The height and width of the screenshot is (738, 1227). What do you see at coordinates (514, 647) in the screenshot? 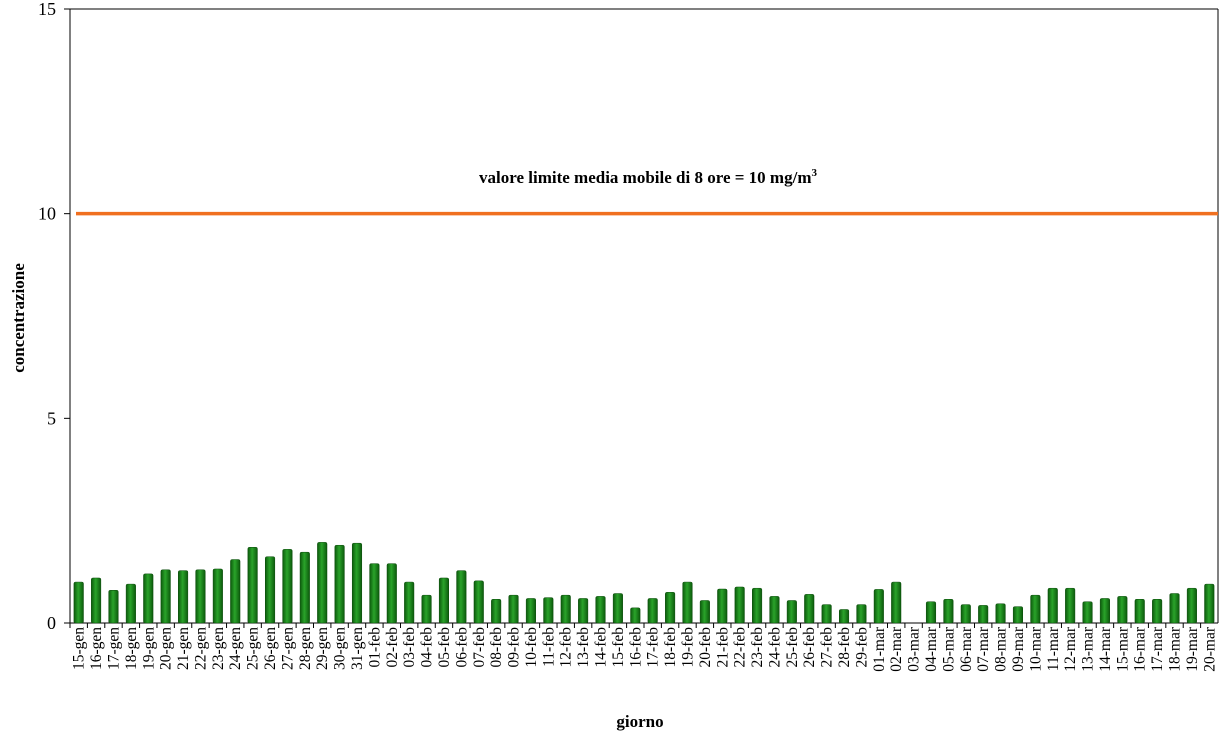
I see `x-tick-label: 09-feb` at bounding box center [514, 647].